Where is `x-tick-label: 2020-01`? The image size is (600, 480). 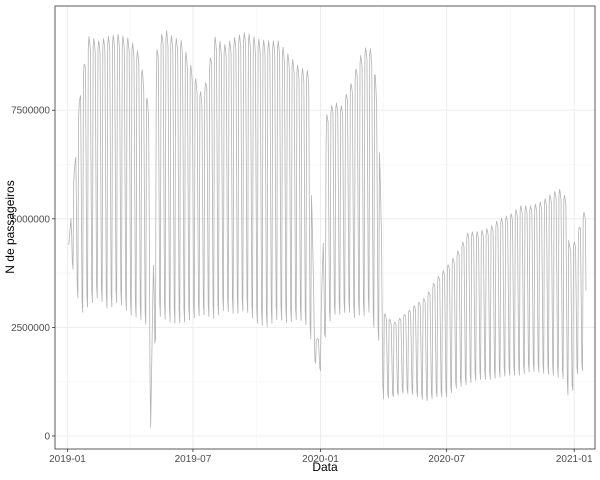
x-tick-label: 2020-01 is located at coordinates (320, 459).